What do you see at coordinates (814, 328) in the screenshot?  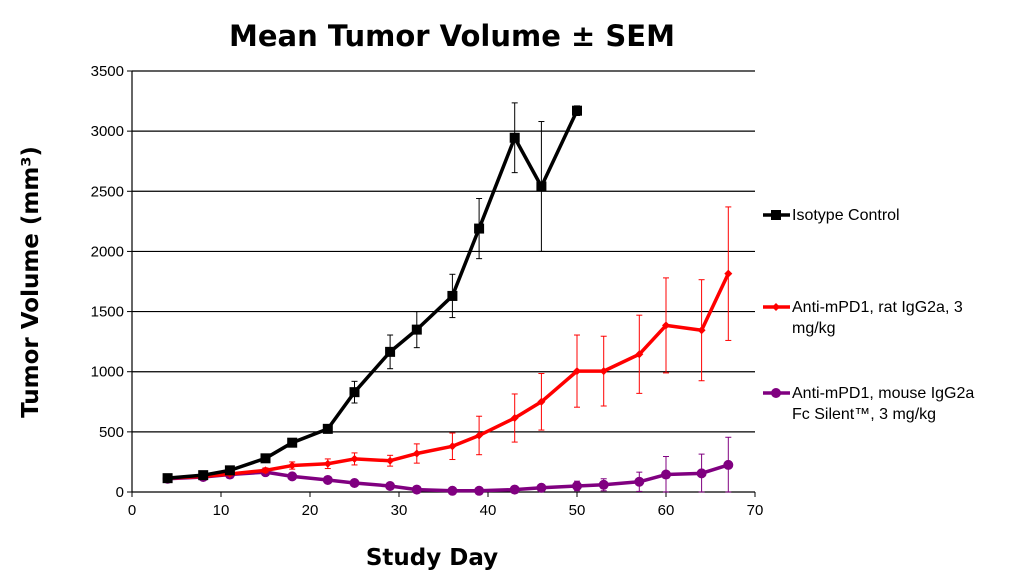 I see `legend-label: mg/kg` at bounding box center [814, 328].